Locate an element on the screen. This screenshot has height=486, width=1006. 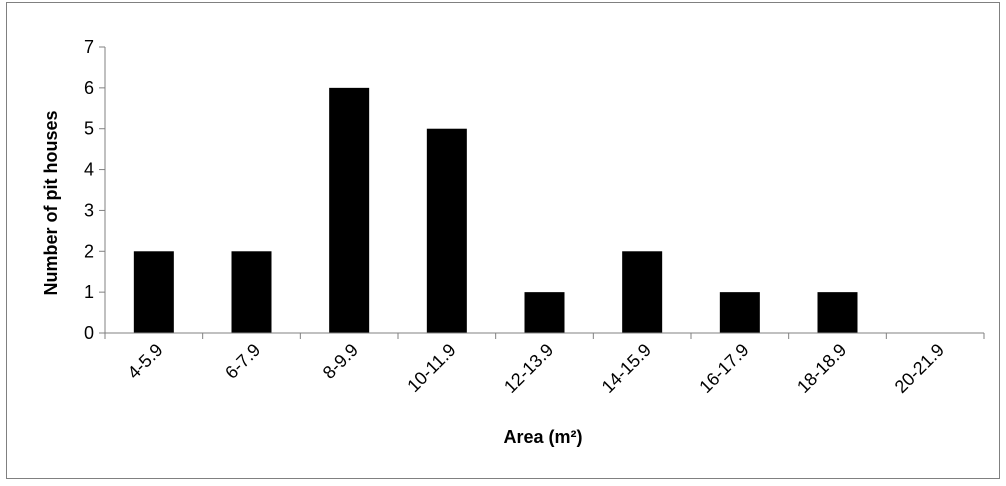
y-tick-label: 1 is located at coordinates (89, 292).